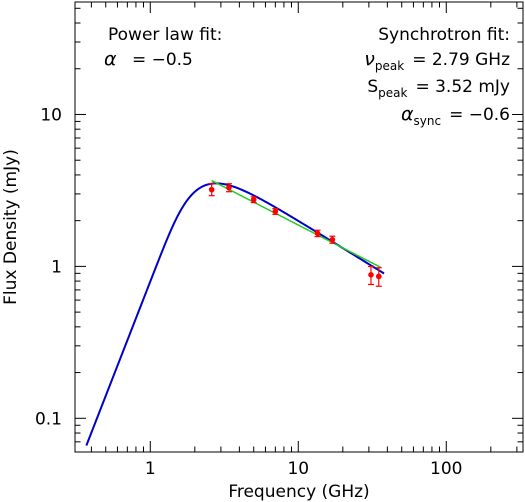  What do you see at coordinates (428, 121) in the screenshot?
I see `alpha-sync-subscript: sync` at bounding box center [428, 121].